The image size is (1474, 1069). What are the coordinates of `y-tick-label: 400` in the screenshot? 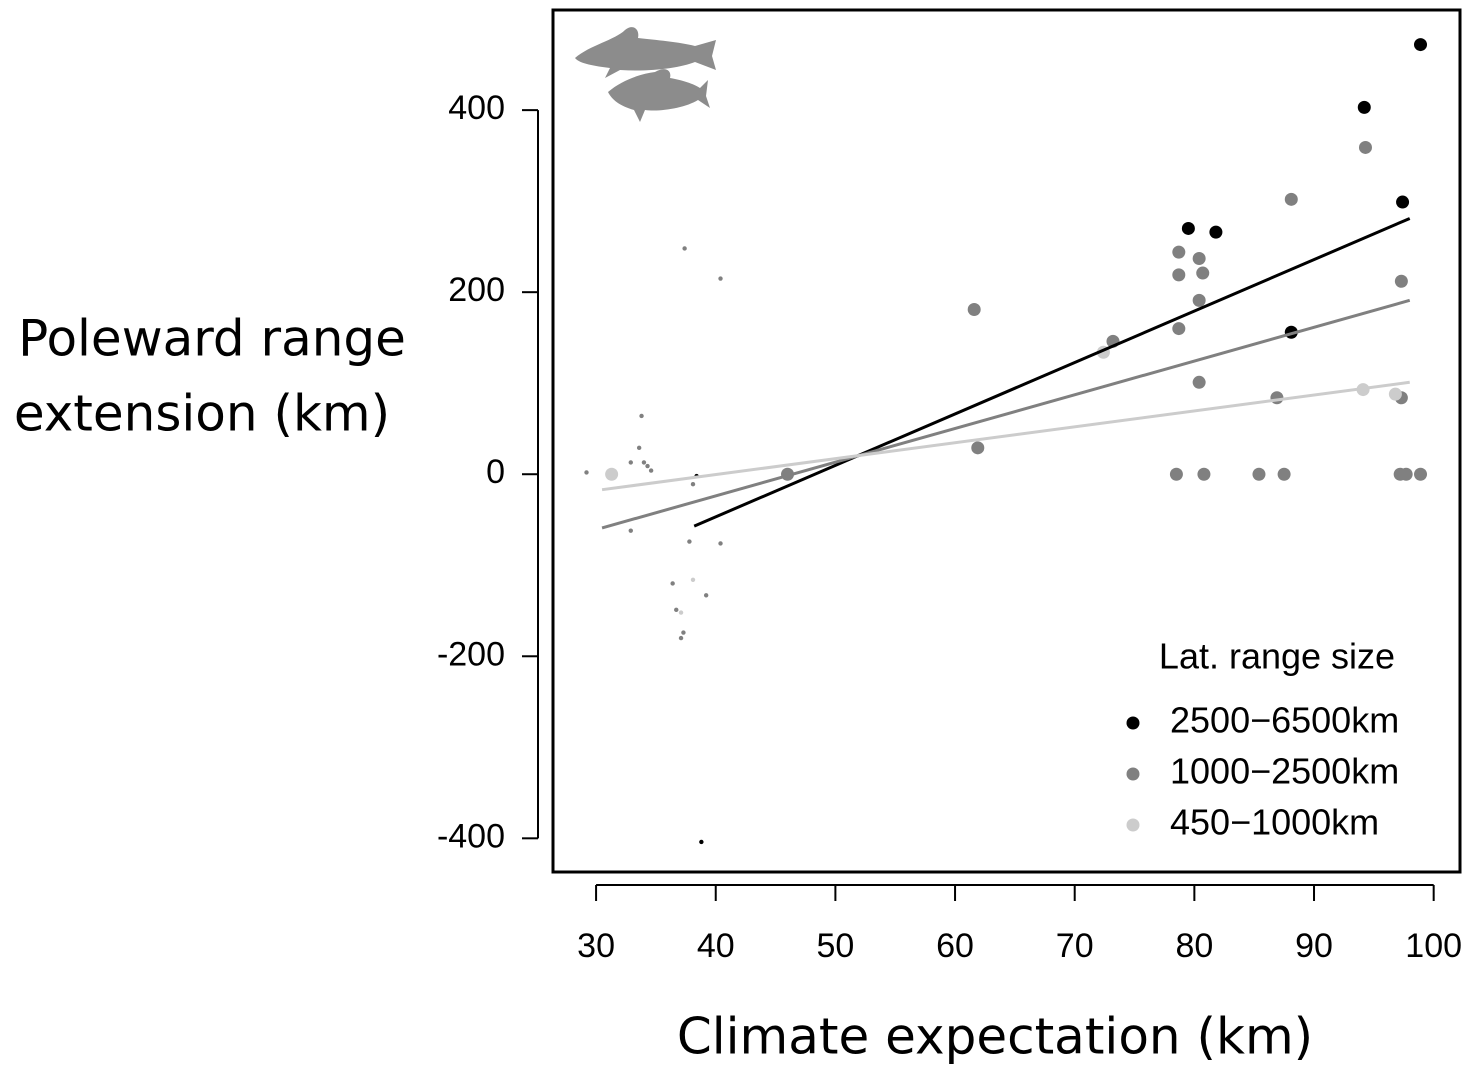 It's located at (476, 108).